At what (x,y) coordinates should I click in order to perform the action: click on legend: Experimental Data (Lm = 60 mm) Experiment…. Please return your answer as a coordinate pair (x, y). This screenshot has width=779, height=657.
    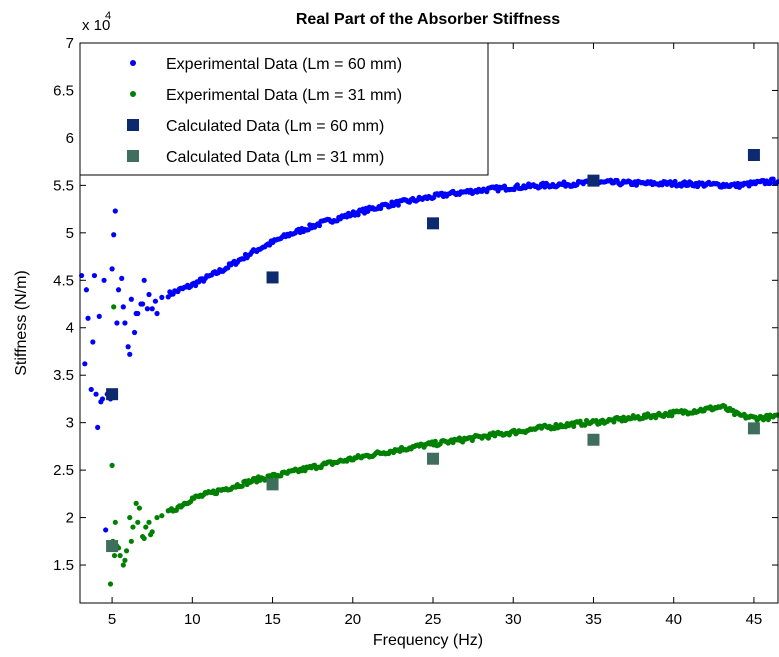
    Looking at the image, I should click on (284, 109).